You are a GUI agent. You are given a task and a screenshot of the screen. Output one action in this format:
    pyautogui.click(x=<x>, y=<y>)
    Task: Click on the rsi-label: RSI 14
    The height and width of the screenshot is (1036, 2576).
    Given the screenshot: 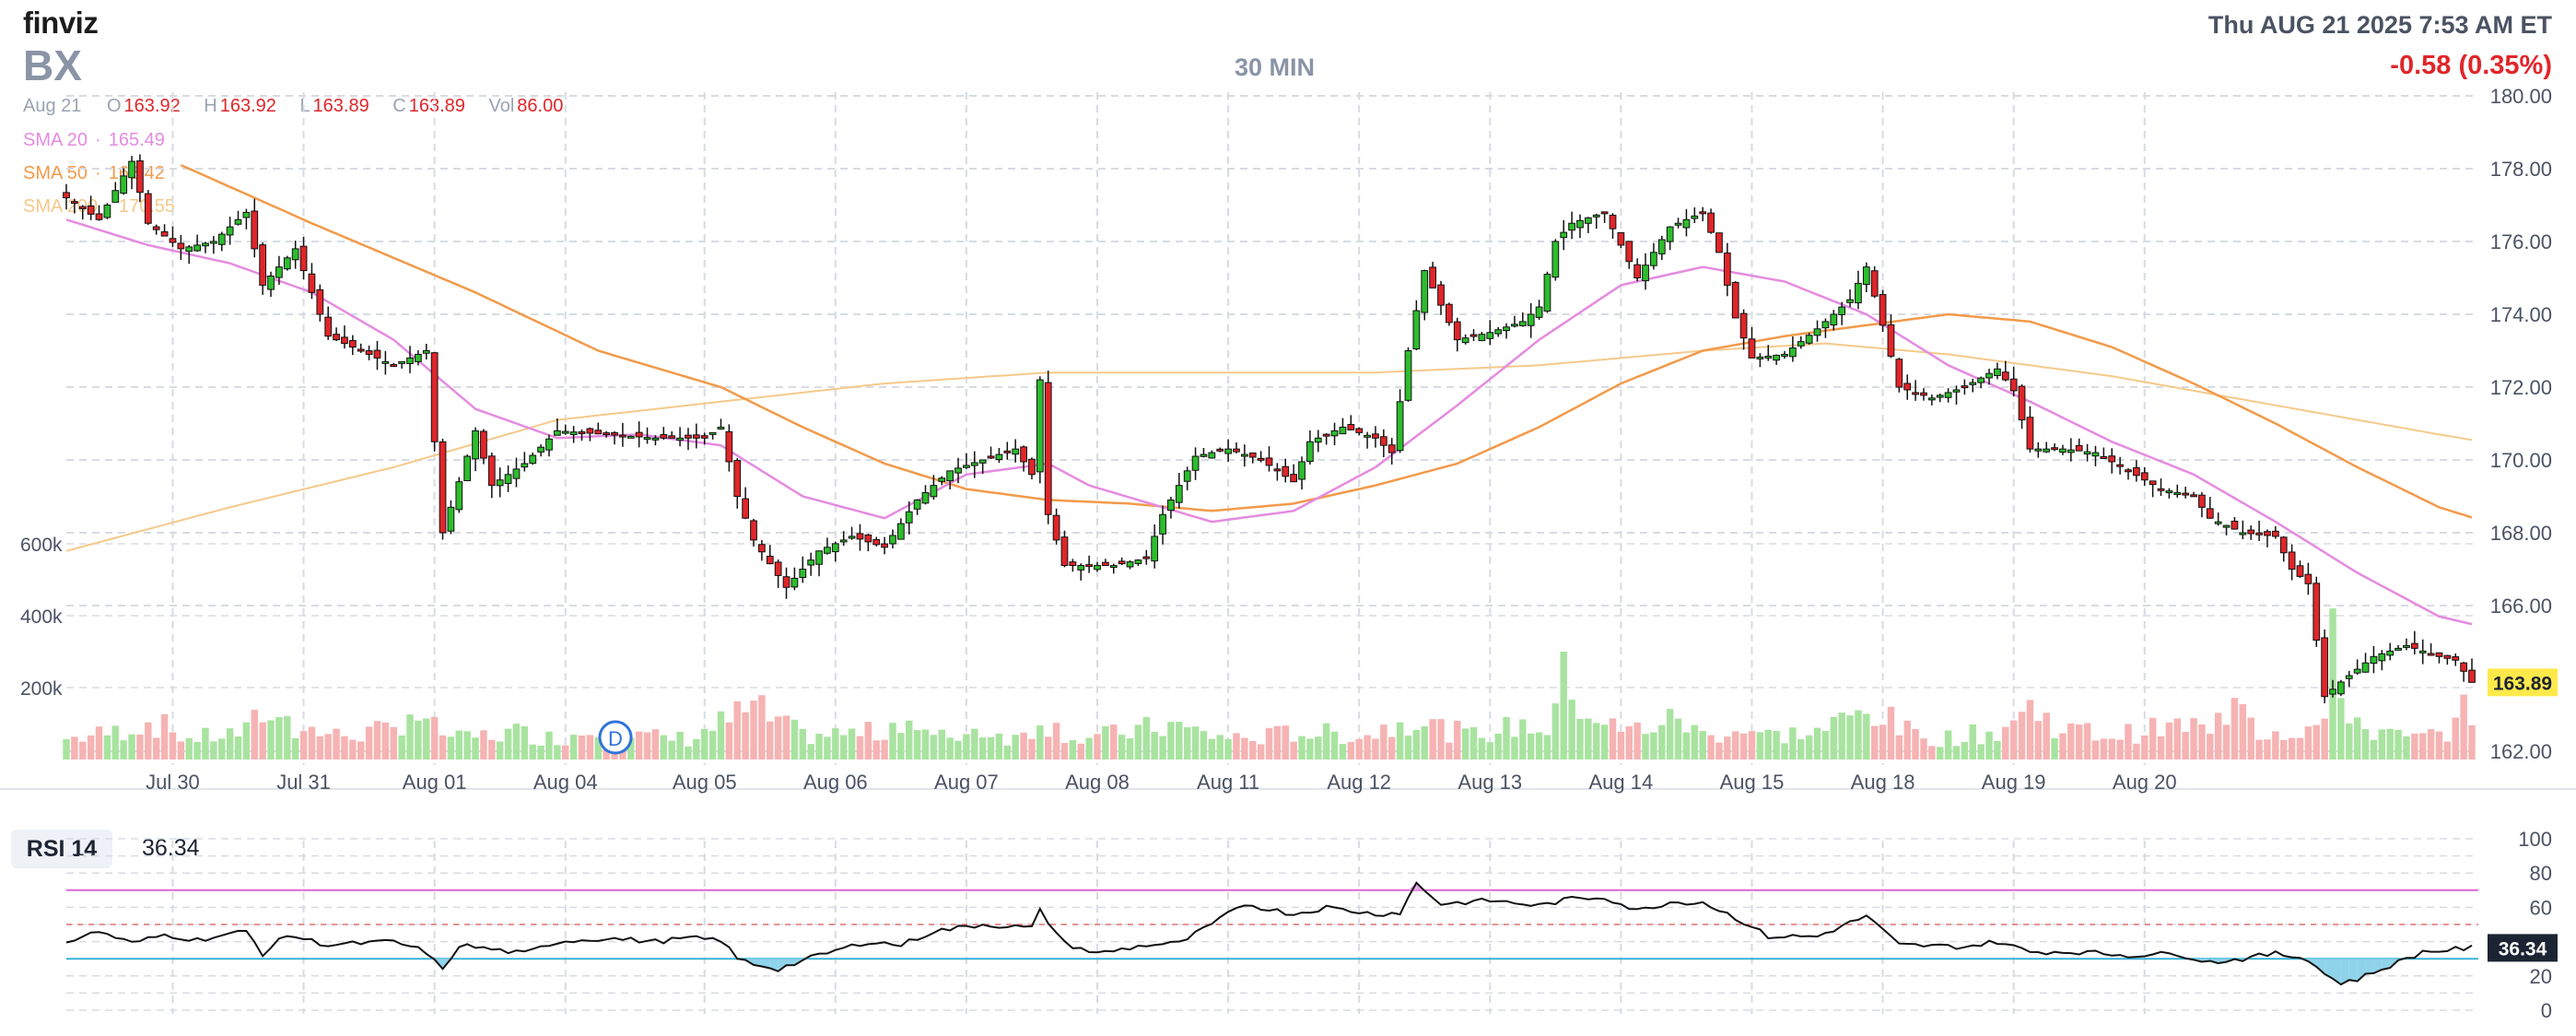 What is the action you would take?
    pyautogui.click(x=61, y=849)
    